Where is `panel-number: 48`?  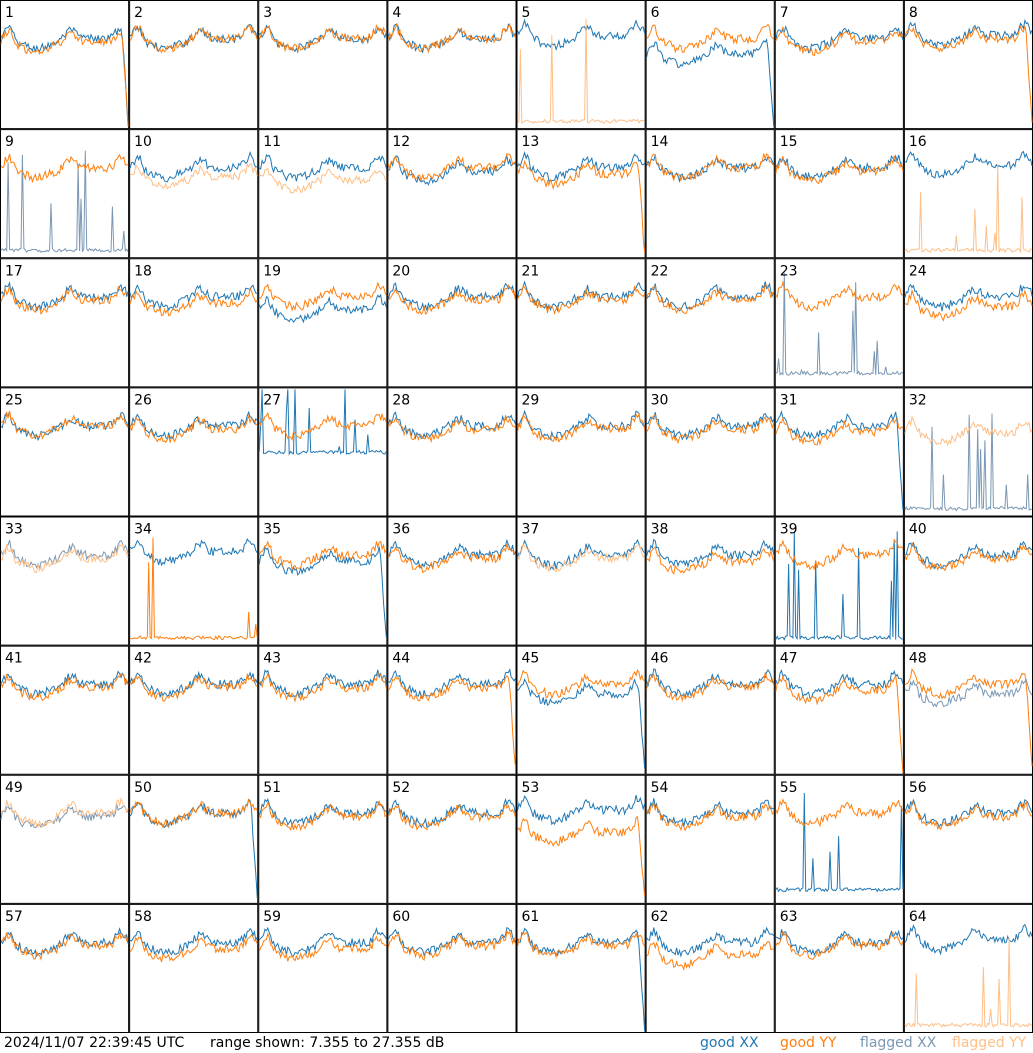
panel-number: 48 is located at coordinates (918, 659).